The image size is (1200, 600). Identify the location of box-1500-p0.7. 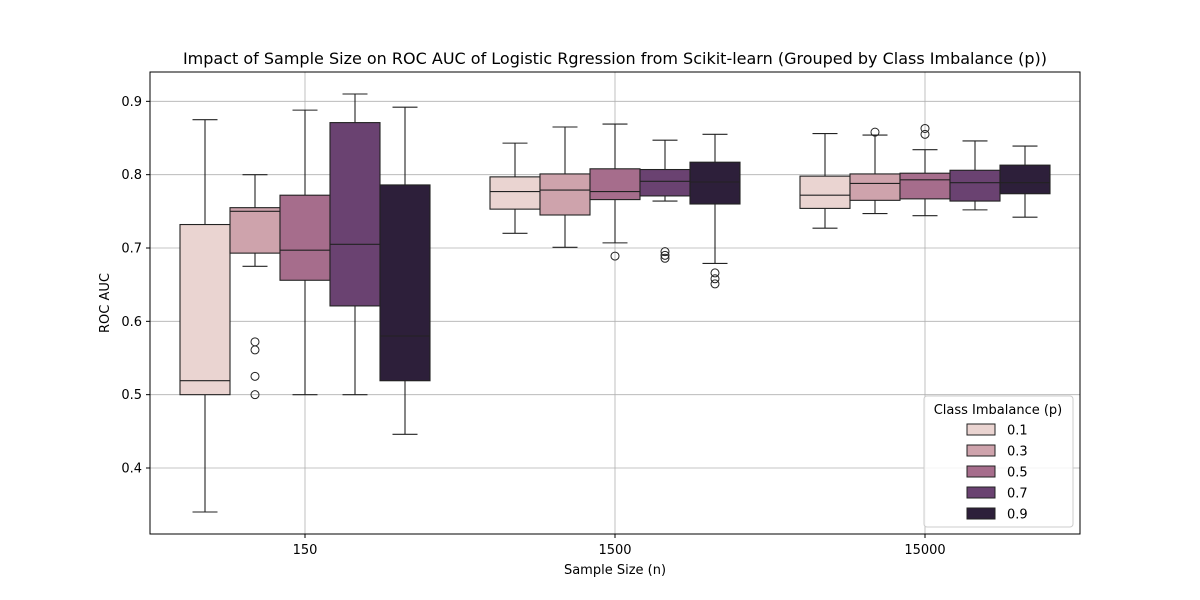
(665, 201).